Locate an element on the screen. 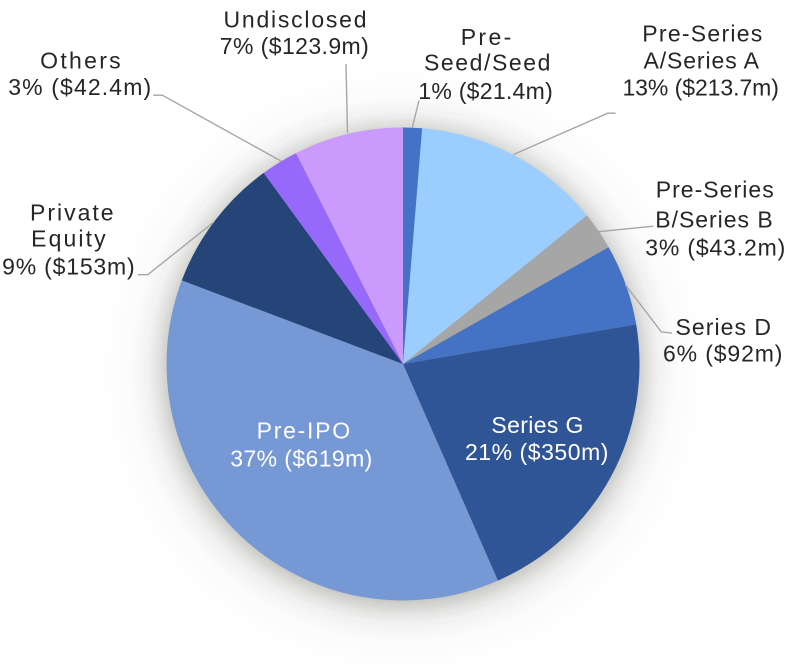  svg-text: Private is located at coordinates (72, 213).